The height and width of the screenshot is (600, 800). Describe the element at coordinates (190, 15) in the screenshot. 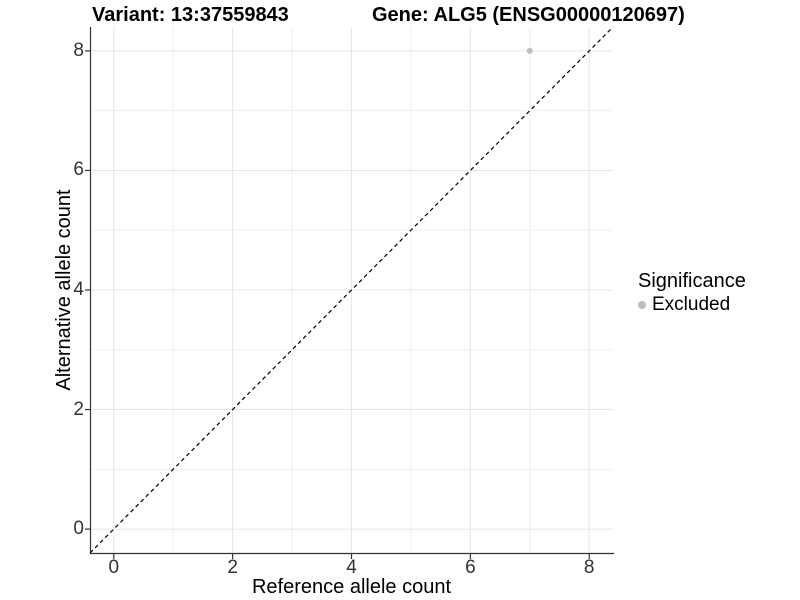

I see `variant-title: Variant: 13:37559843` at that location.